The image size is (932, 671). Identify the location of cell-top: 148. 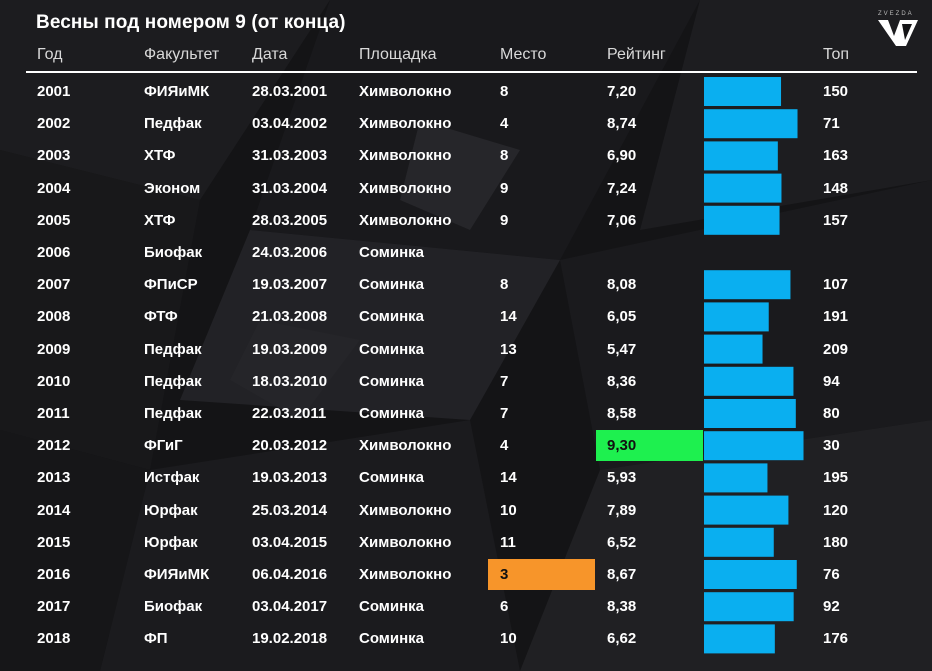
(836, 188).